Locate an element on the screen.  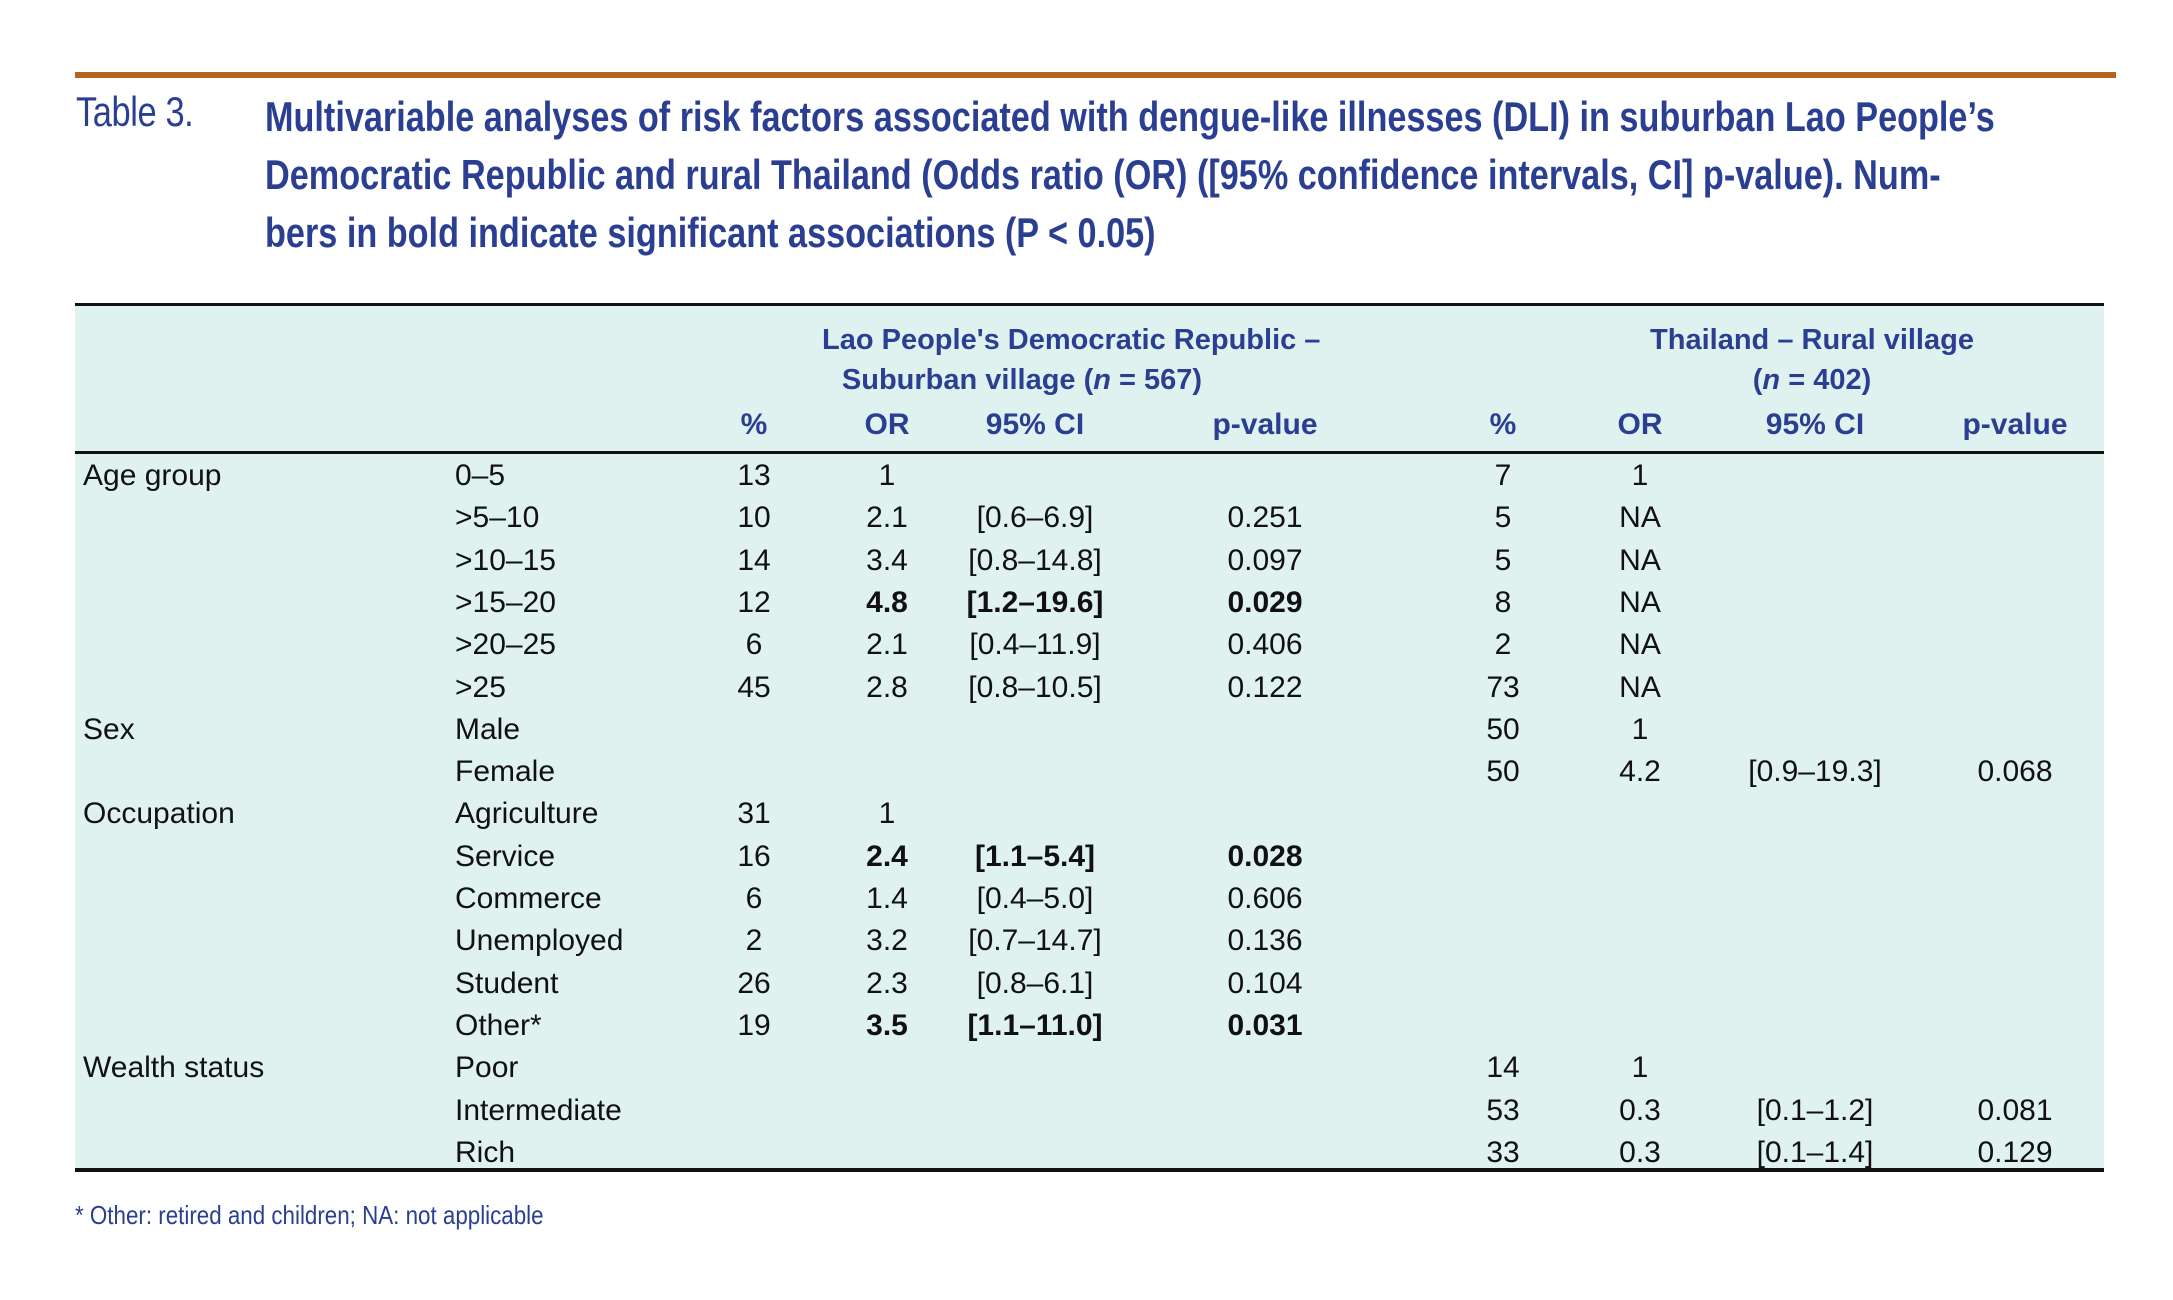
table-row: >10–15 14 3.4 [0.8–14.8] 0.097 5 NA is located at coordinates (1086, 561).